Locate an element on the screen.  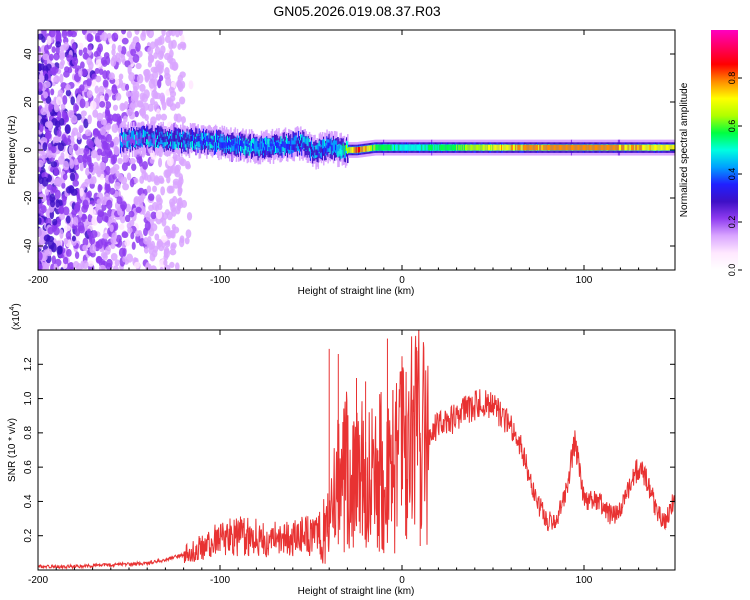
colorbar-label: Normalized spectral amplitude is located at coordinates (684, 149).